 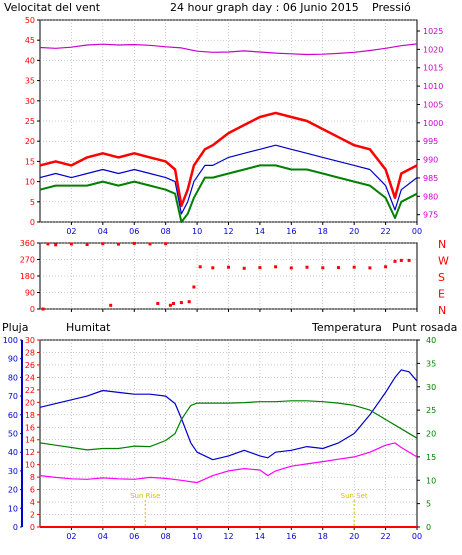 I want to click on compass-label: E, so click(x=441, y=294).